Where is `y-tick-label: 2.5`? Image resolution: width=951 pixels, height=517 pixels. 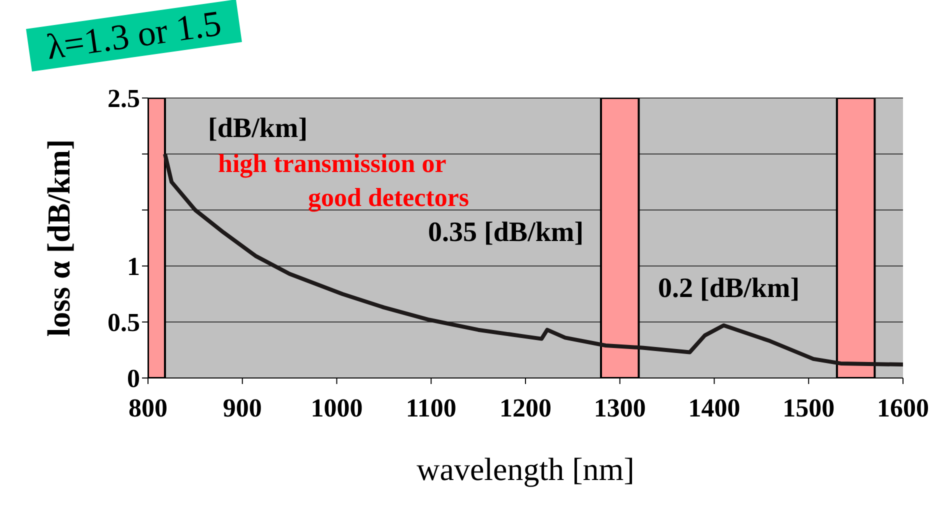 y-tick-label: 2.5 is located at coordinates (124, 99).